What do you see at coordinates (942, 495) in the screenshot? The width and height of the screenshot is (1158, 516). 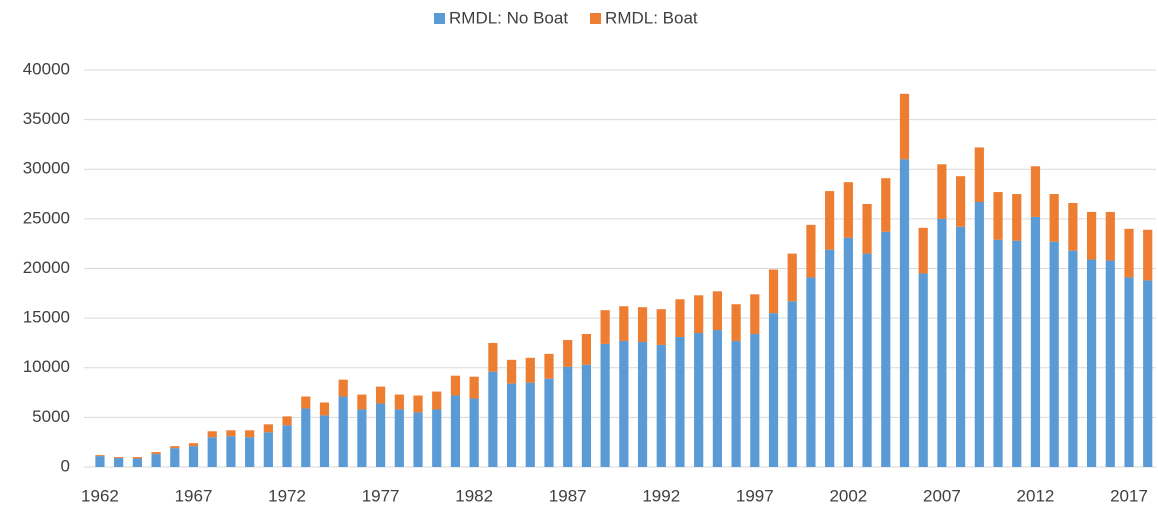 I see `x-tick-label: 2007` at bounding box center [942, 495].